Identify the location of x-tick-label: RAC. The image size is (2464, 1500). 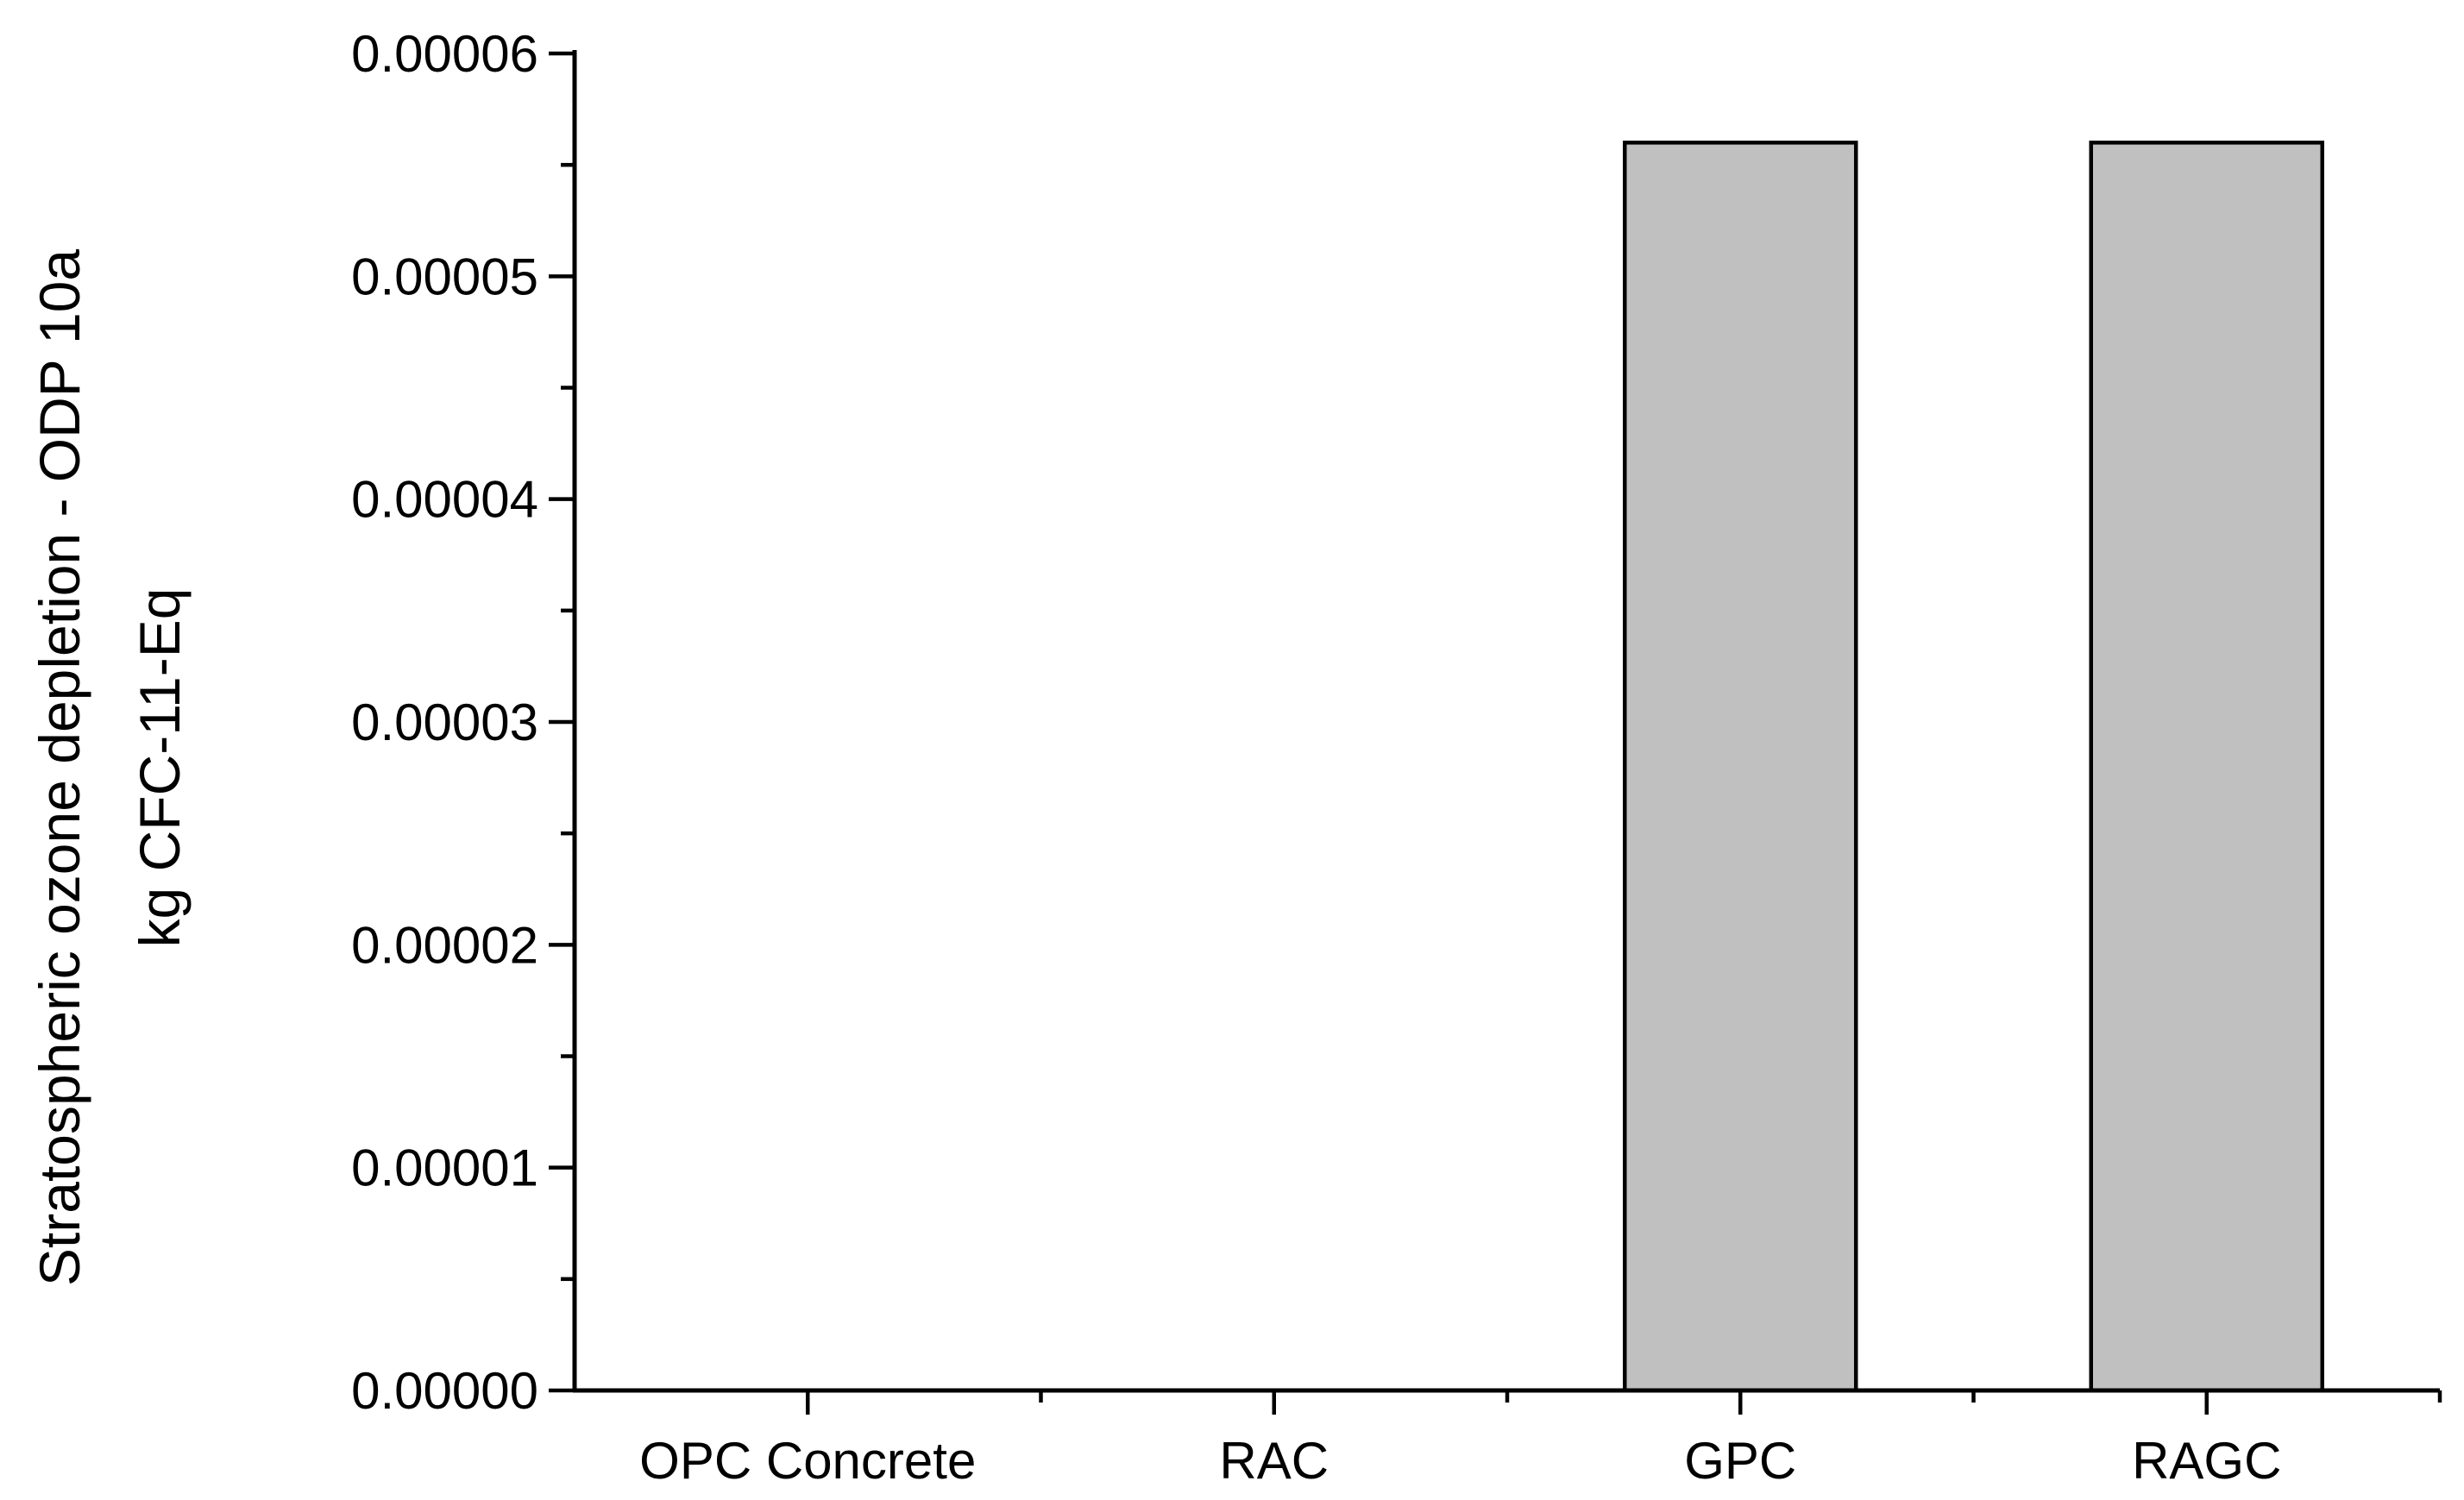
(1274, 1461).